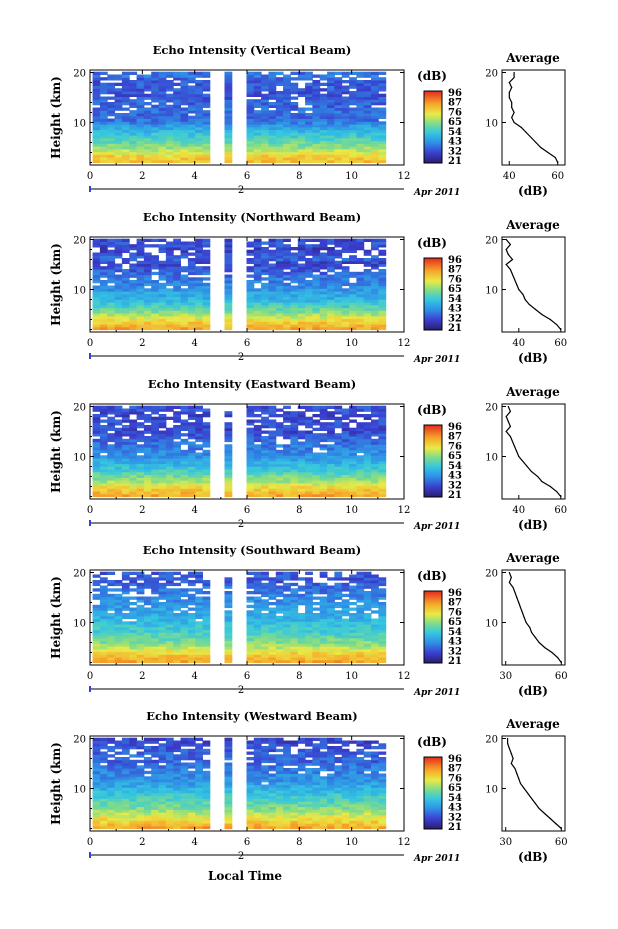  Describe the element at coordinates (404, 676) in the screenshot. I see `x-tick-label: 12` at that location.